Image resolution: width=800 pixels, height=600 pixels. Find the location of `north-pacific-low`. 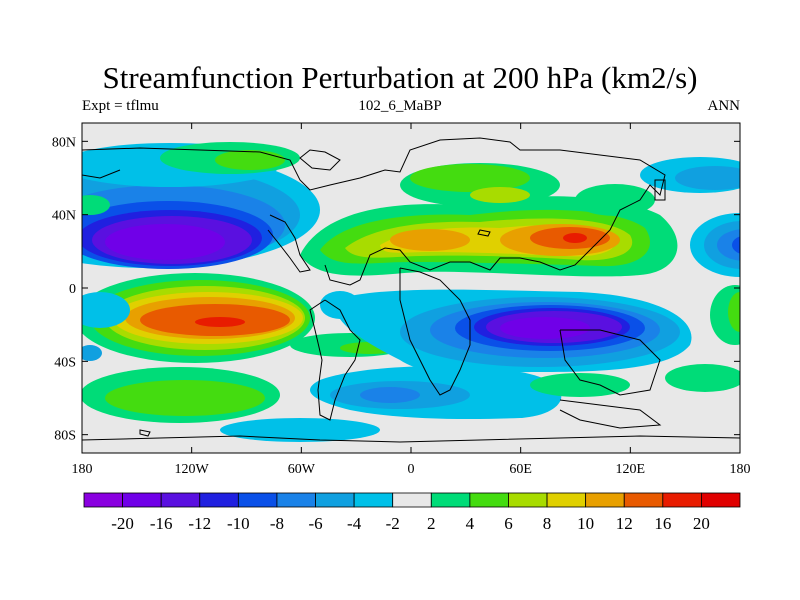

north-pacific-low is located at coordinates (201, 210).